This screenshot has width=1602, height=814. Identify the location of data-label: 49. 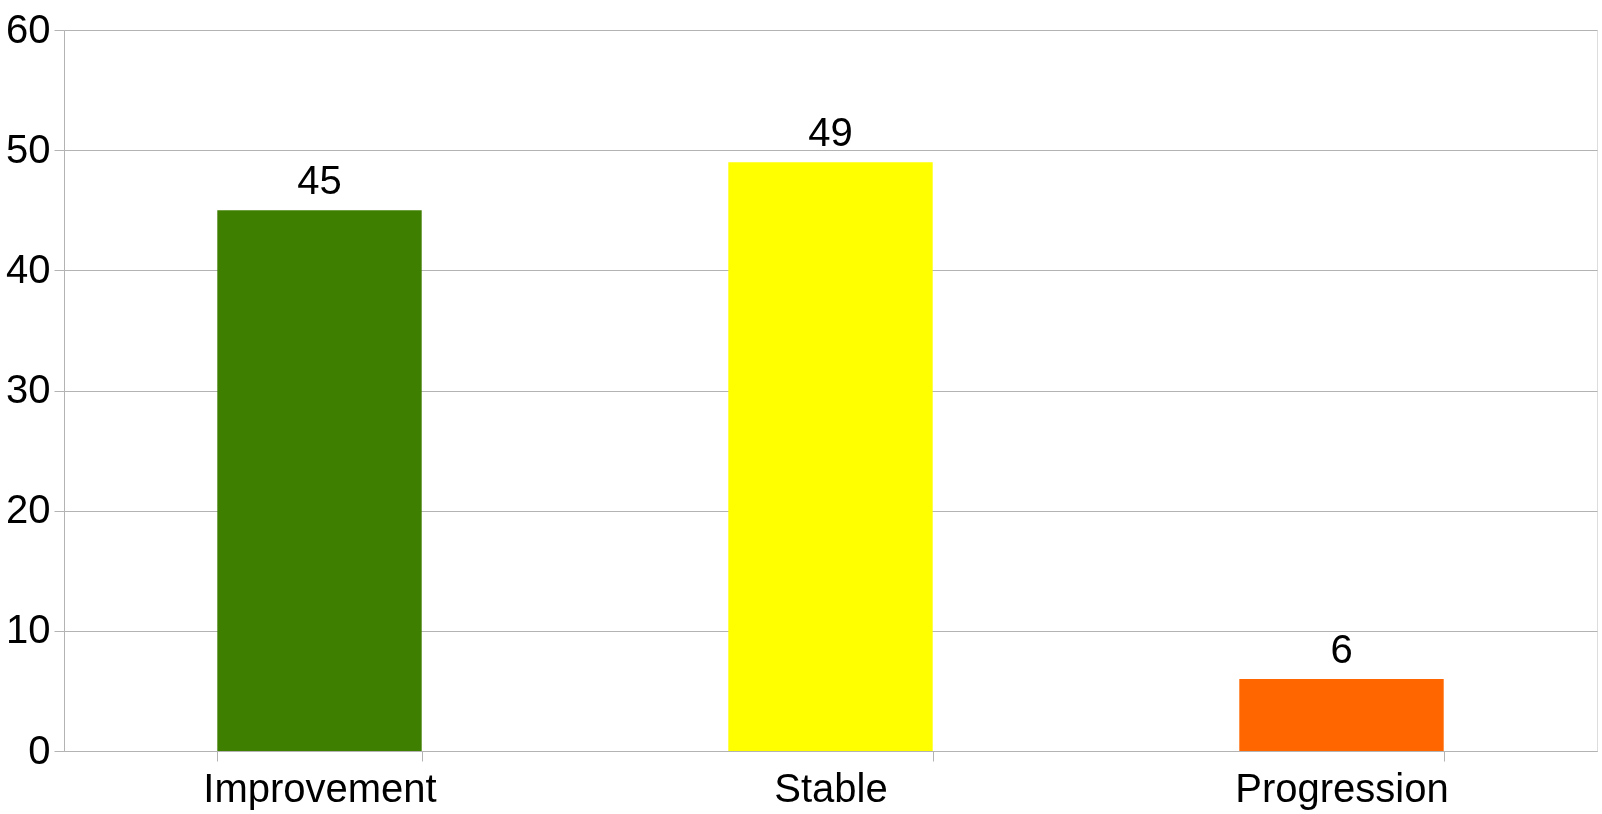
(830, 132).